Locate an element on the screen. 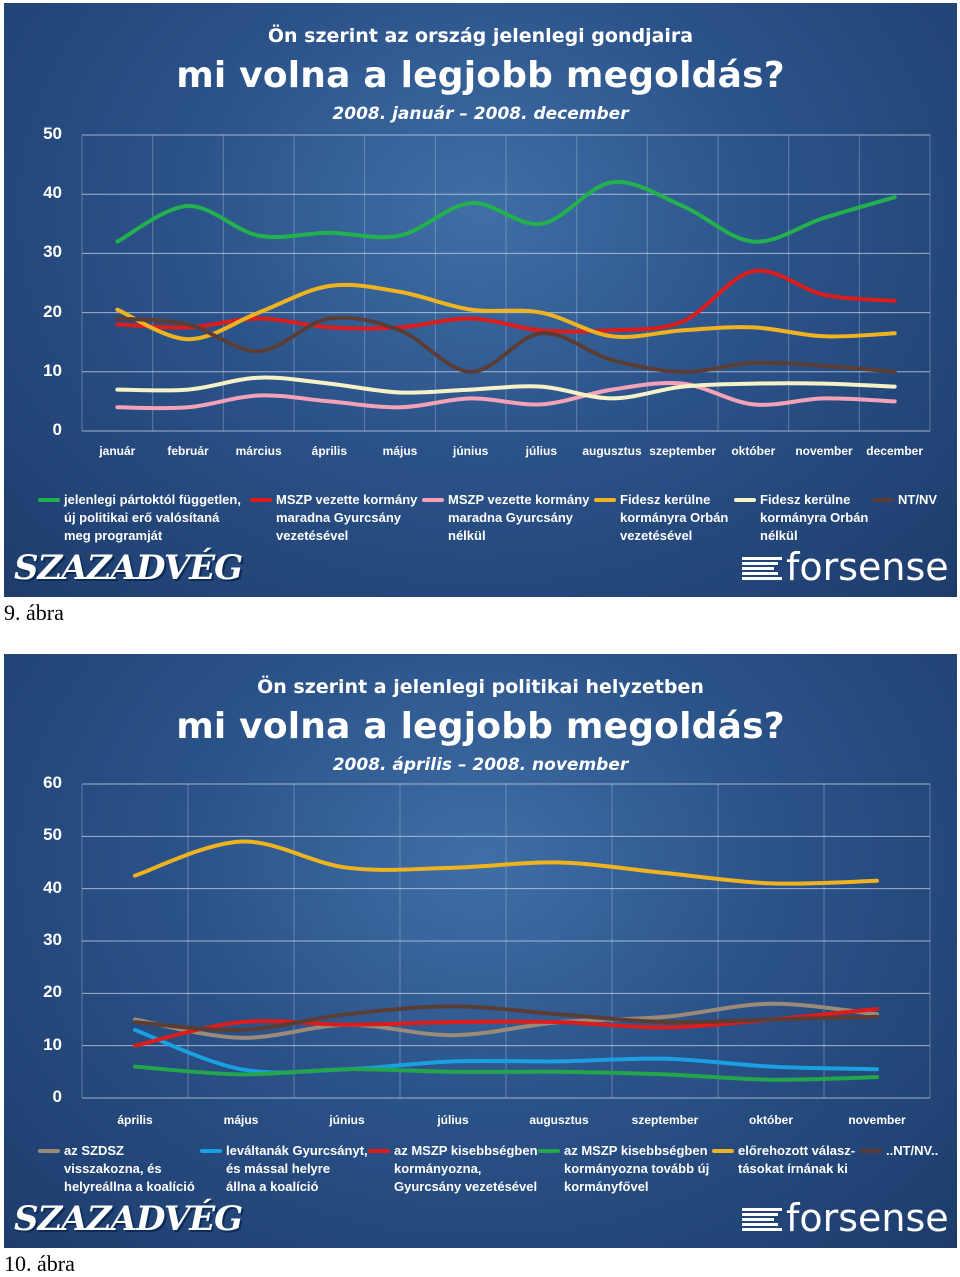 The image size is (960, 1277). chart-1-title: mi volna a legjobb megoldás? is located at coordinates (480, 75).